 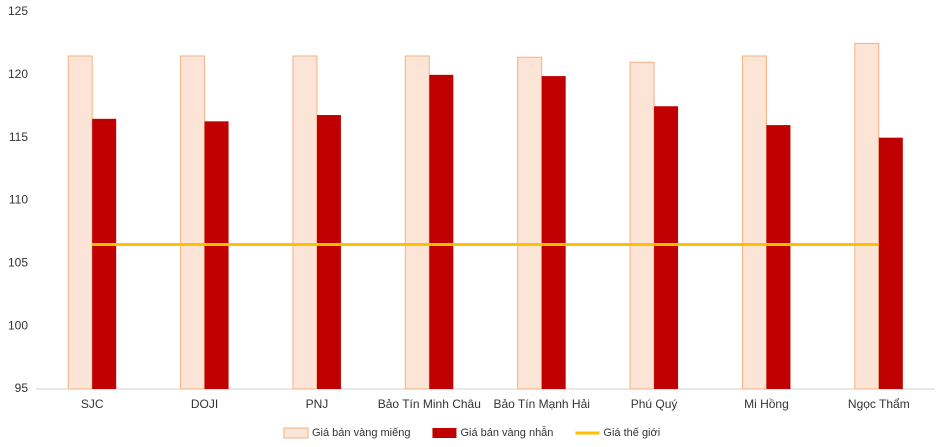 What do you see at coordinates (18, 74) in the screenshot?
I see `y-tick-label: 120` at bounding box center [18, 74].